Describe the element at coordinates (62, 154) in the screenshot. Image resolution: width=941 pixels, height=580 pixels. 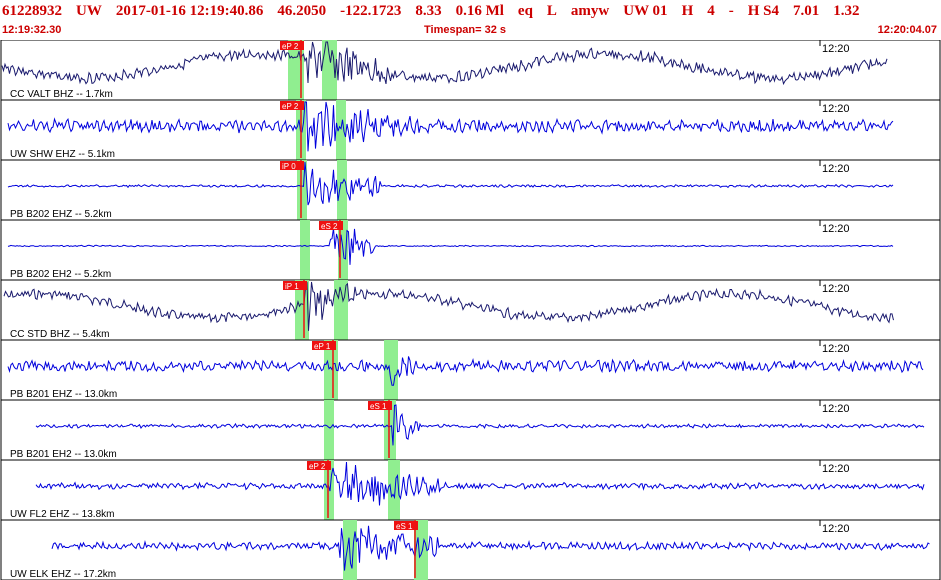
I see `station-label: UW SHW EHZ -- 5.1km` at that location.